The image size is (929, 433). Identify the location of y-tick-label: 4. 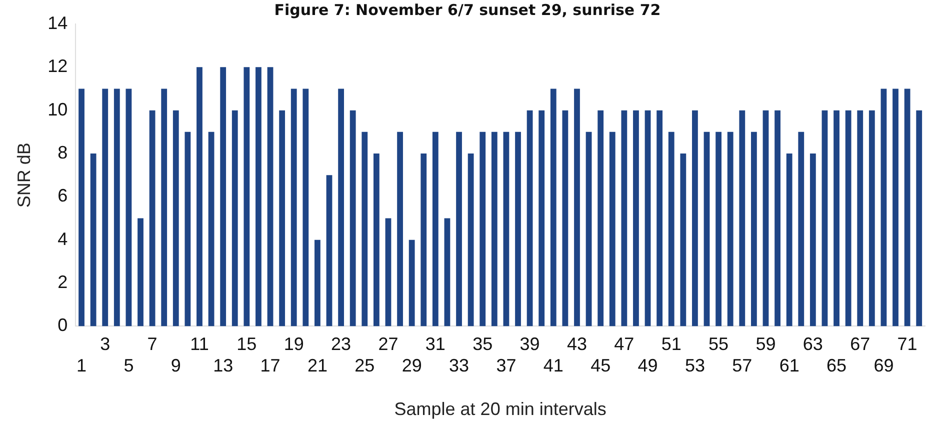
(63, 238).